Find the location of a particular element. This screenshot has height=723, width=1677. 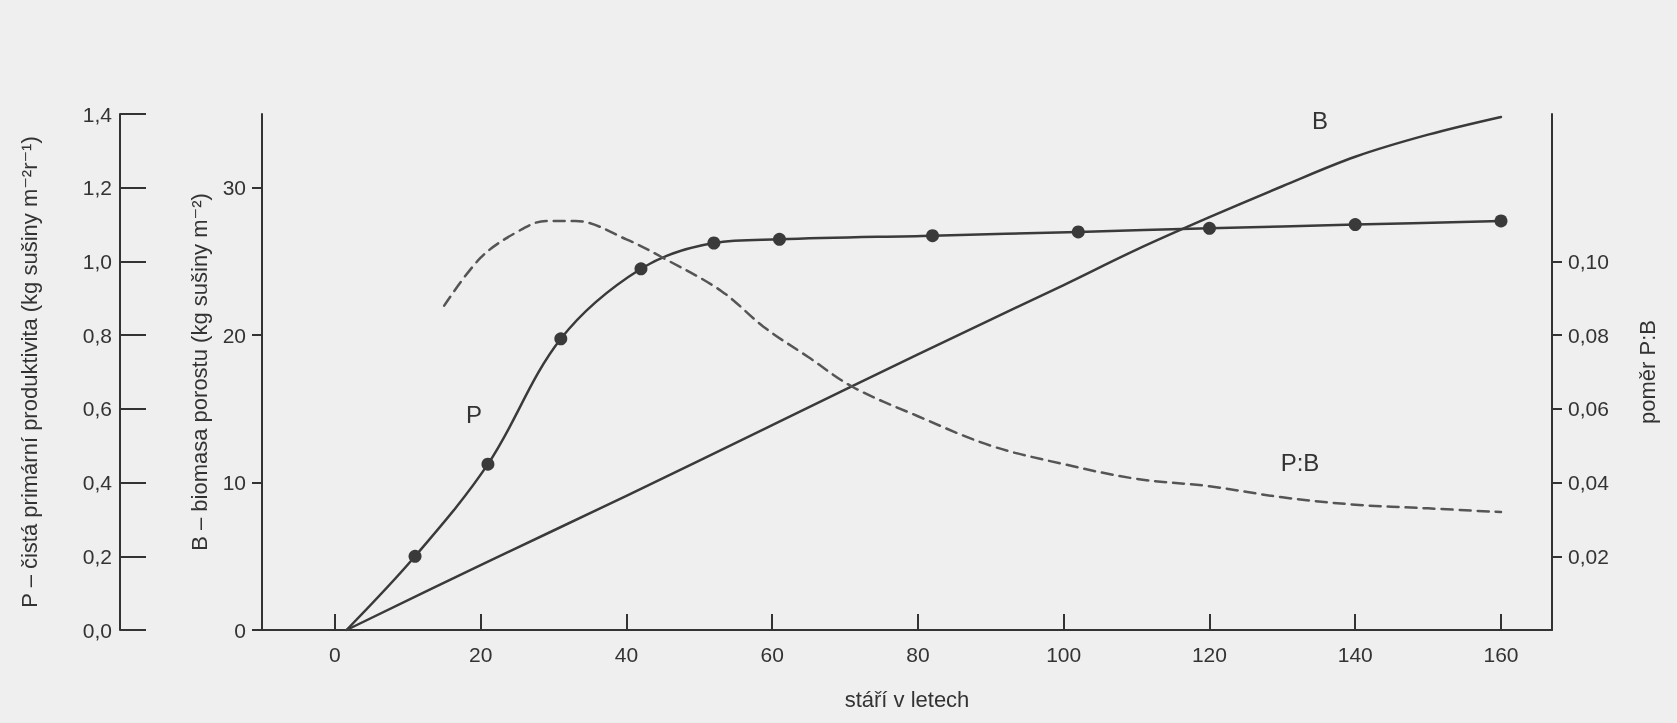

y2-tick-label: 20 is located at coordinates (234, 335).